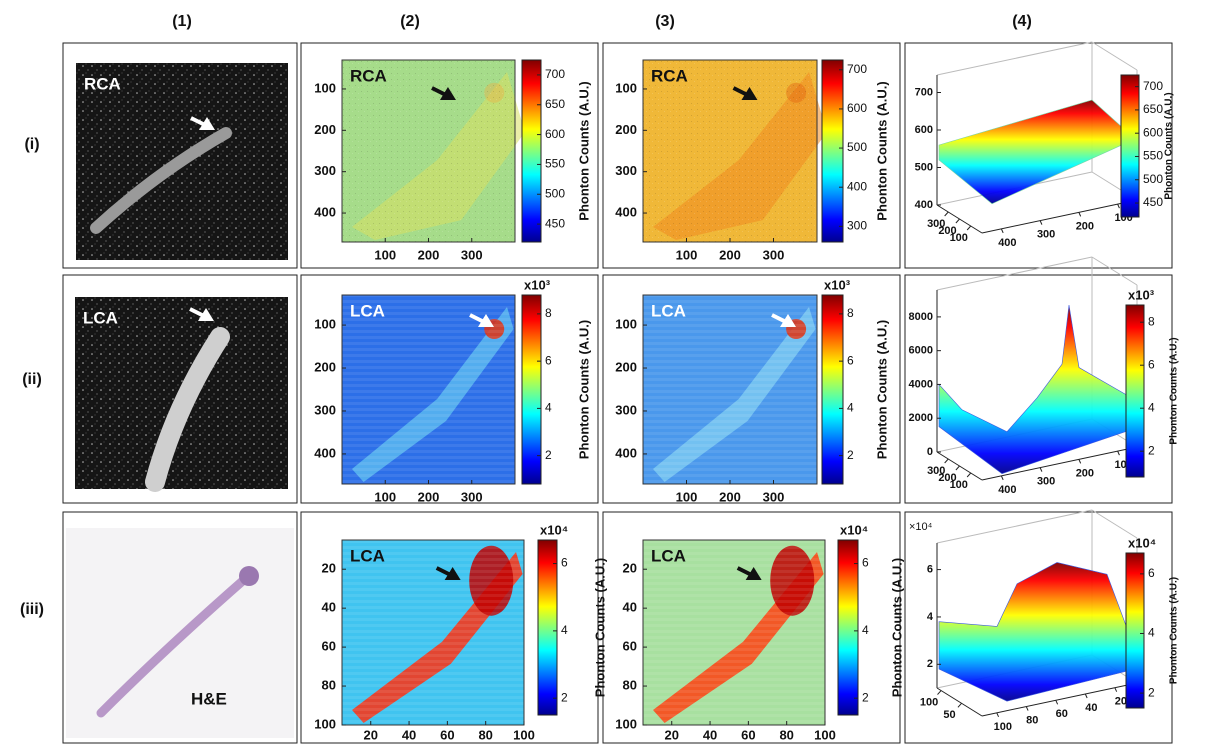  Describe the element at coordinates (924, 130) in the screenshot. I see `z-tick-label: 600` at that location.